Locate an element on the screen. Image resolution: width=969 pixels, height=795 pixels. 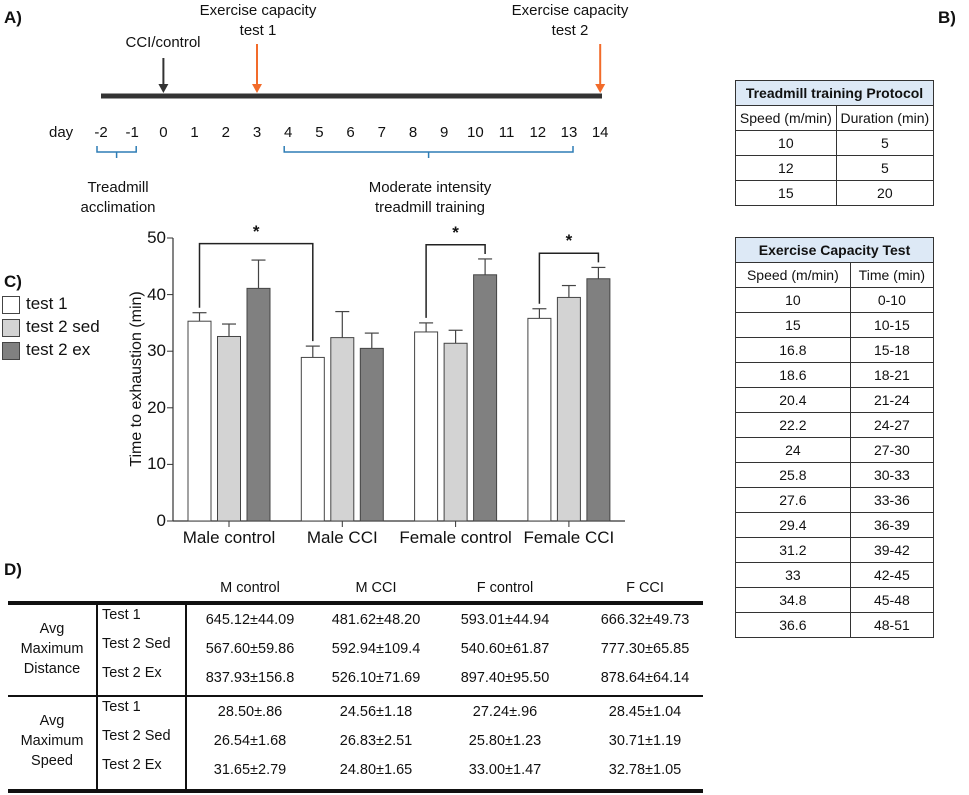
table-cell: 32.78±1.05 is located at coordinates (645, 770).